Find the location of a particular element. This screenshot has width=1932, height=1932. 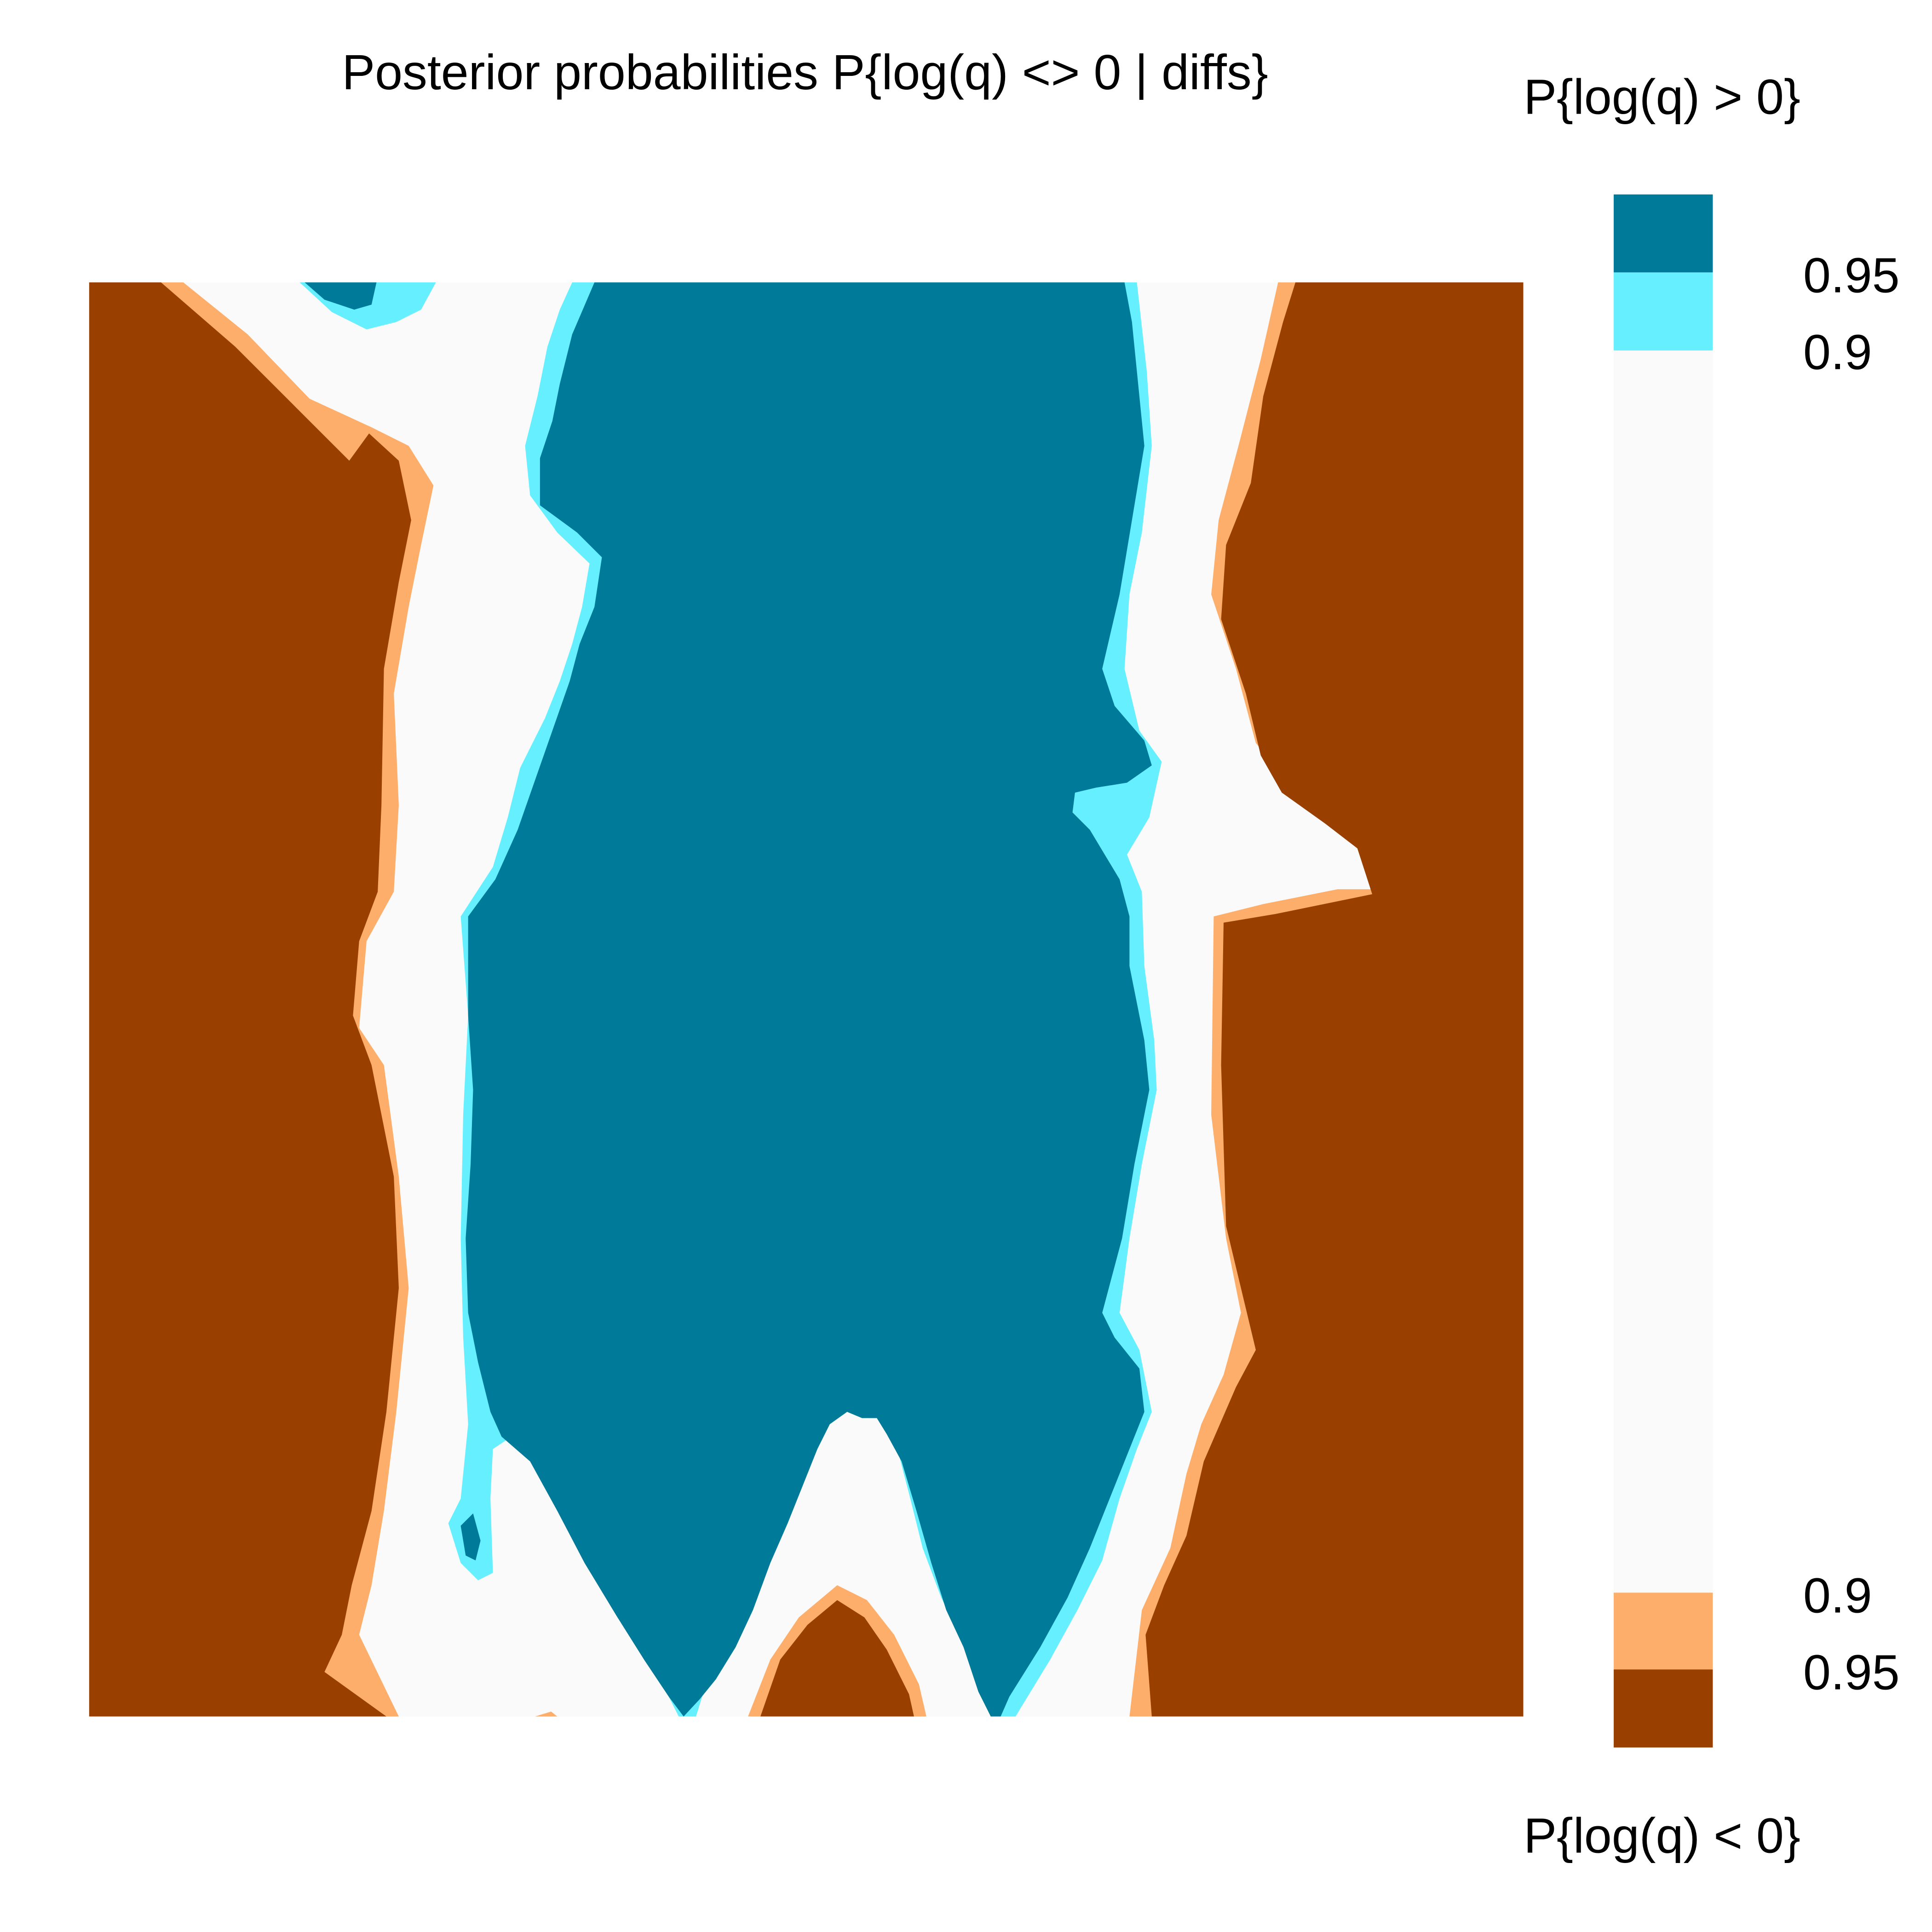

legend-label-neg95: 0.95 is located at coordinates (1851, 1672).